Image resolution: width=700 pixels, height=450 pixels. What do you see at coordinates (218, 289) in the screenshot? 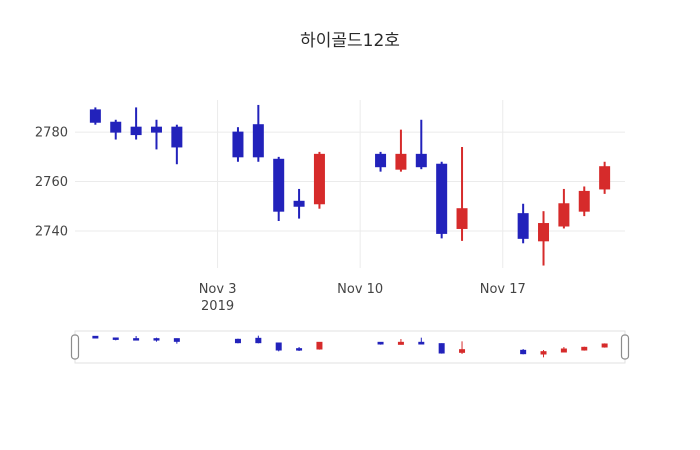
I see `x-axis-tick-label: Nov 3` at bounding box center [218, 289].